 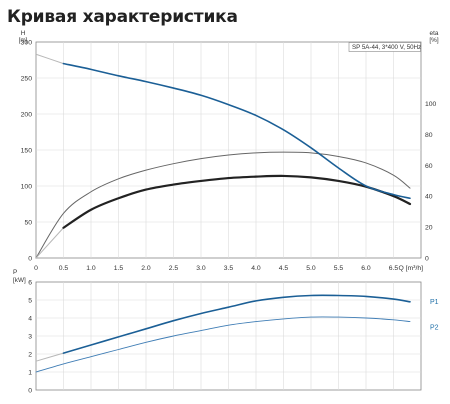 What do you see at coordinates (201, 268) in the screenshot?
I see `x-tick-label: 3.0` at bounding box center [201, 268].